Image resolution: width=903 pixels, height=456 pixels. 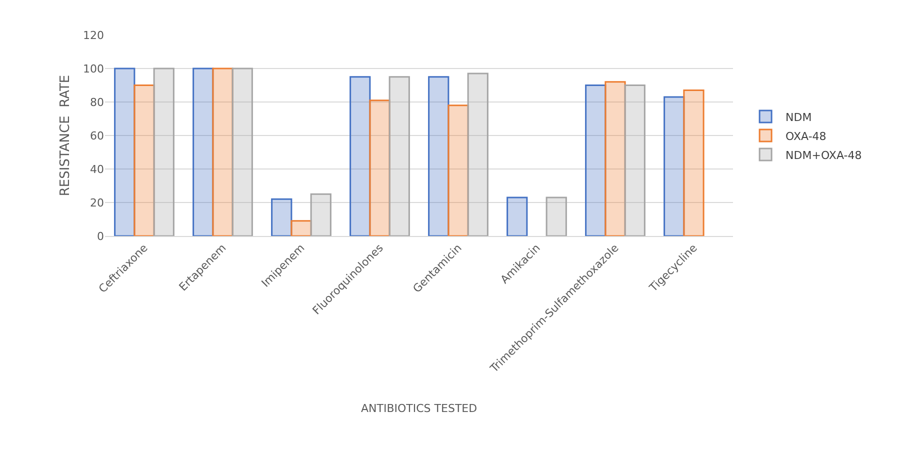 What do you see at coordinates (97, 203) in the screenshot?
I see `y-tick-label: 20` at bounding box center [97, 203].